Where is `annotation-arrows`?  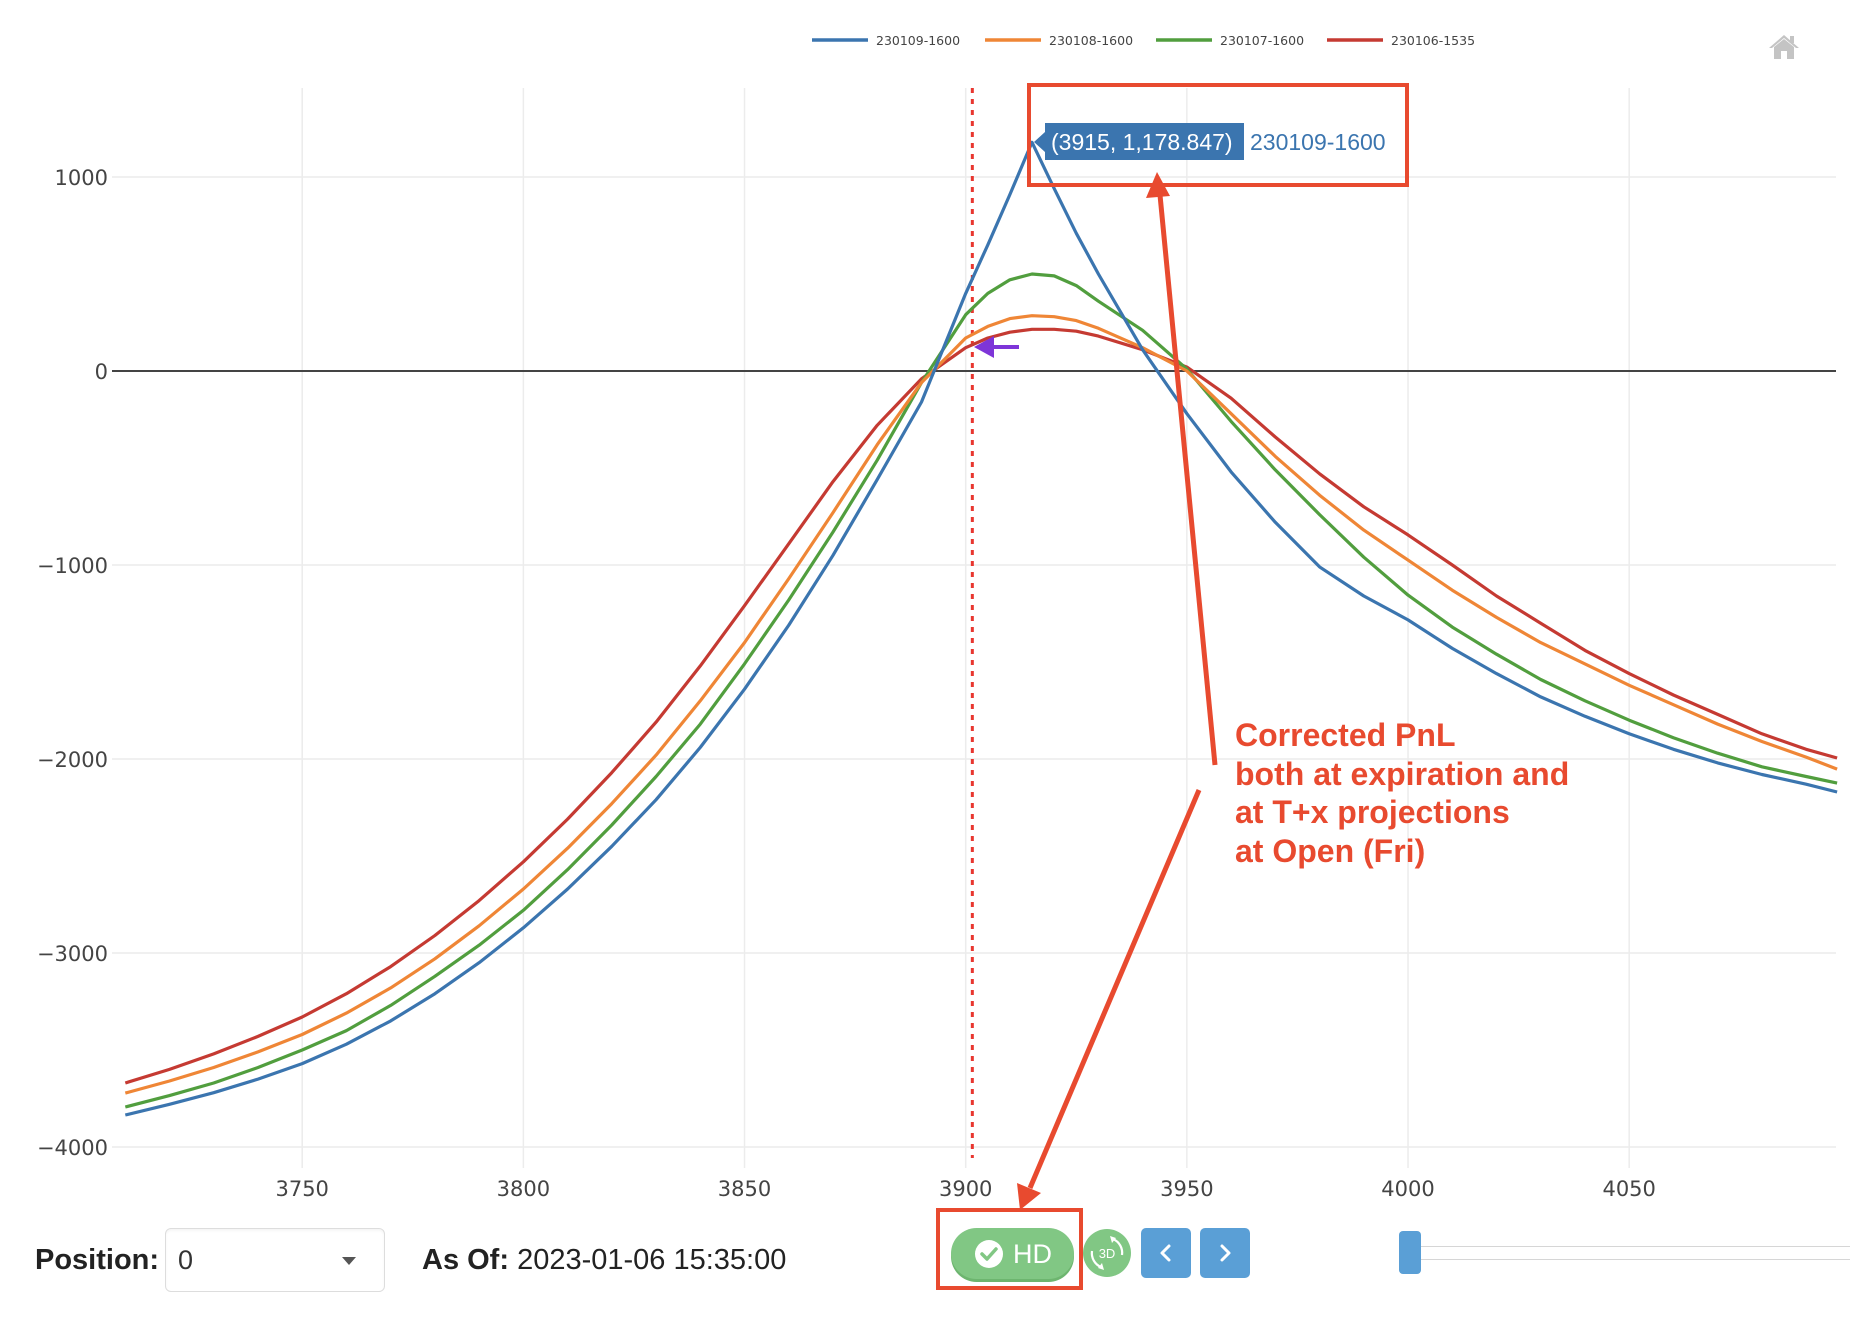 annotation-arrows is located at coordinates (1117, 691).